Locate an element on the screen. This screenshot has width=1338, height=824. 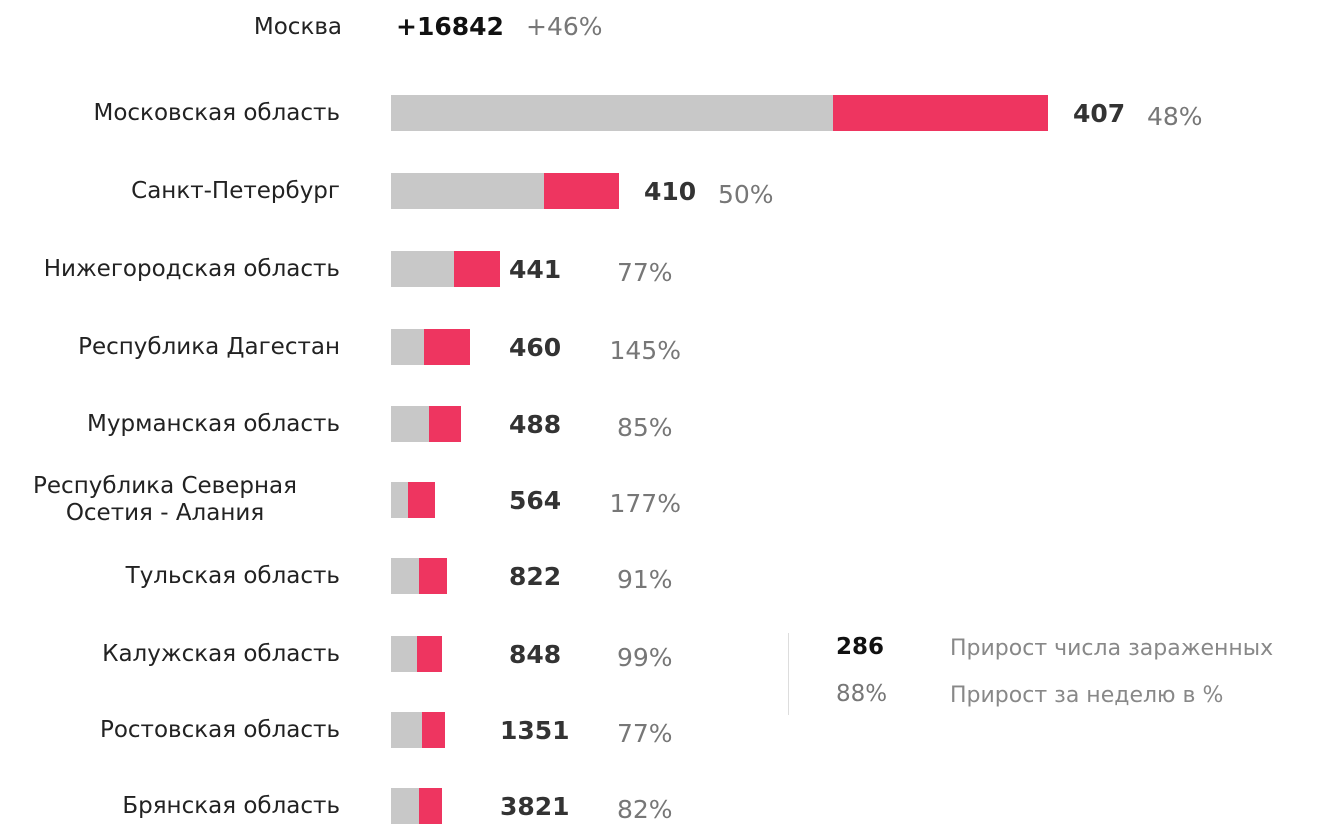
pct-label: 91% is located at coordinates (645, 579).